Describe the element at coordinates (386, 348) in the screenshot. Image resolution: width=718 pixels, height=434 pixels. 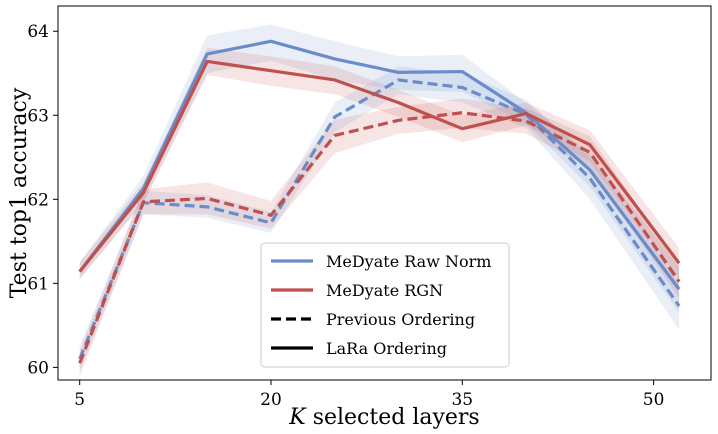
I see `legend-label-3: LaRa Ordering` at that location.